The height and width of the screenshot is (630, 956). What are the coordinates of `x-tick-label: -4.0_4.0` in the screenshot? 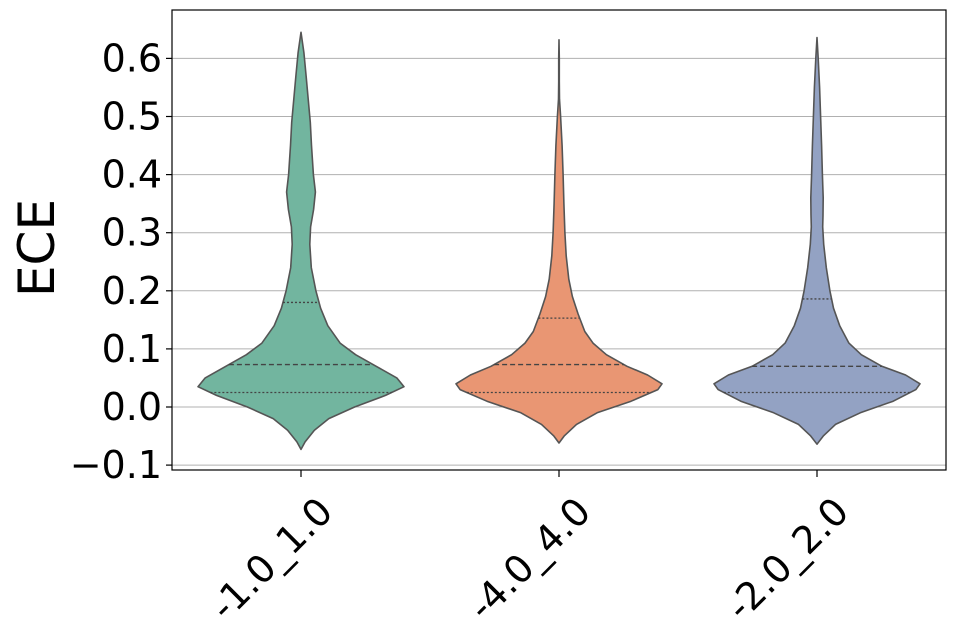 It's located at (529, 559).